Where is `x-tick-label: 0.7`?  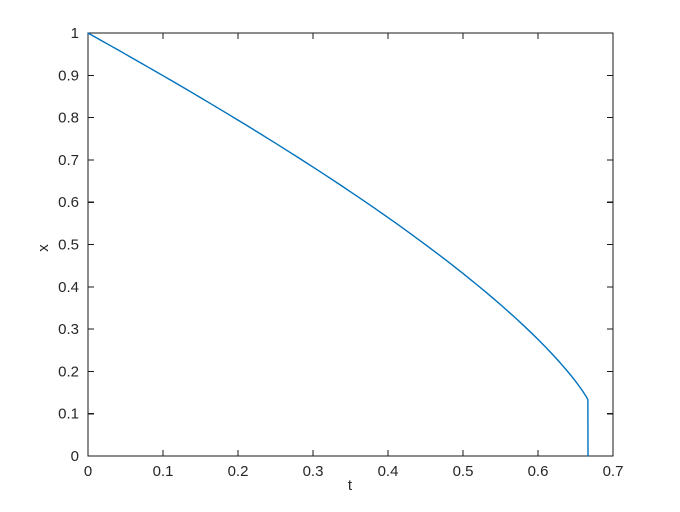
x-tick-label: 0.7 is located at coordinates (613, 471).